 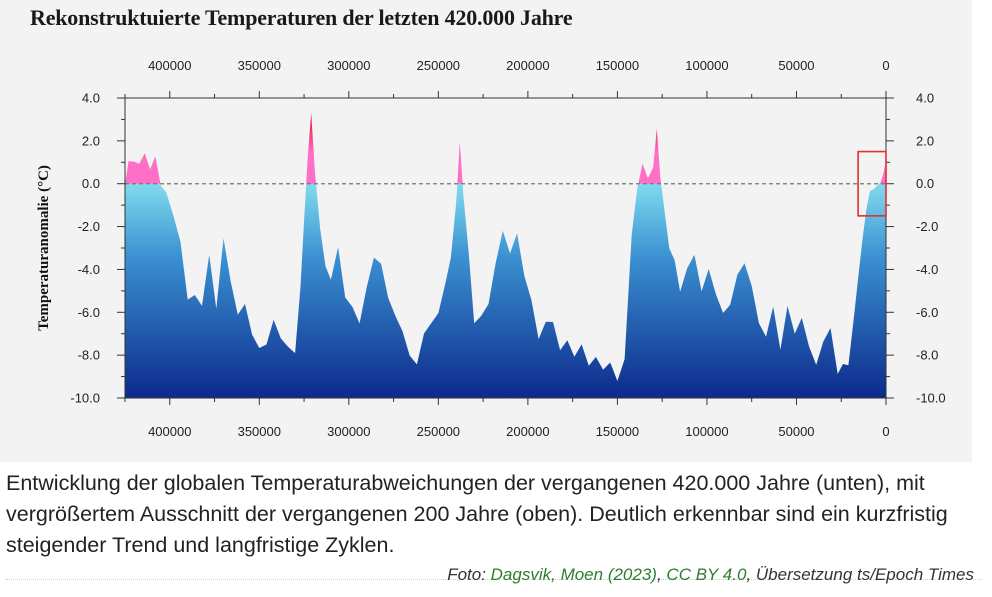 What do you see at coordinates (527, 65) in the screenshot?
I see `x-tick-label-top: 200000` at bounding box center [527, 65].